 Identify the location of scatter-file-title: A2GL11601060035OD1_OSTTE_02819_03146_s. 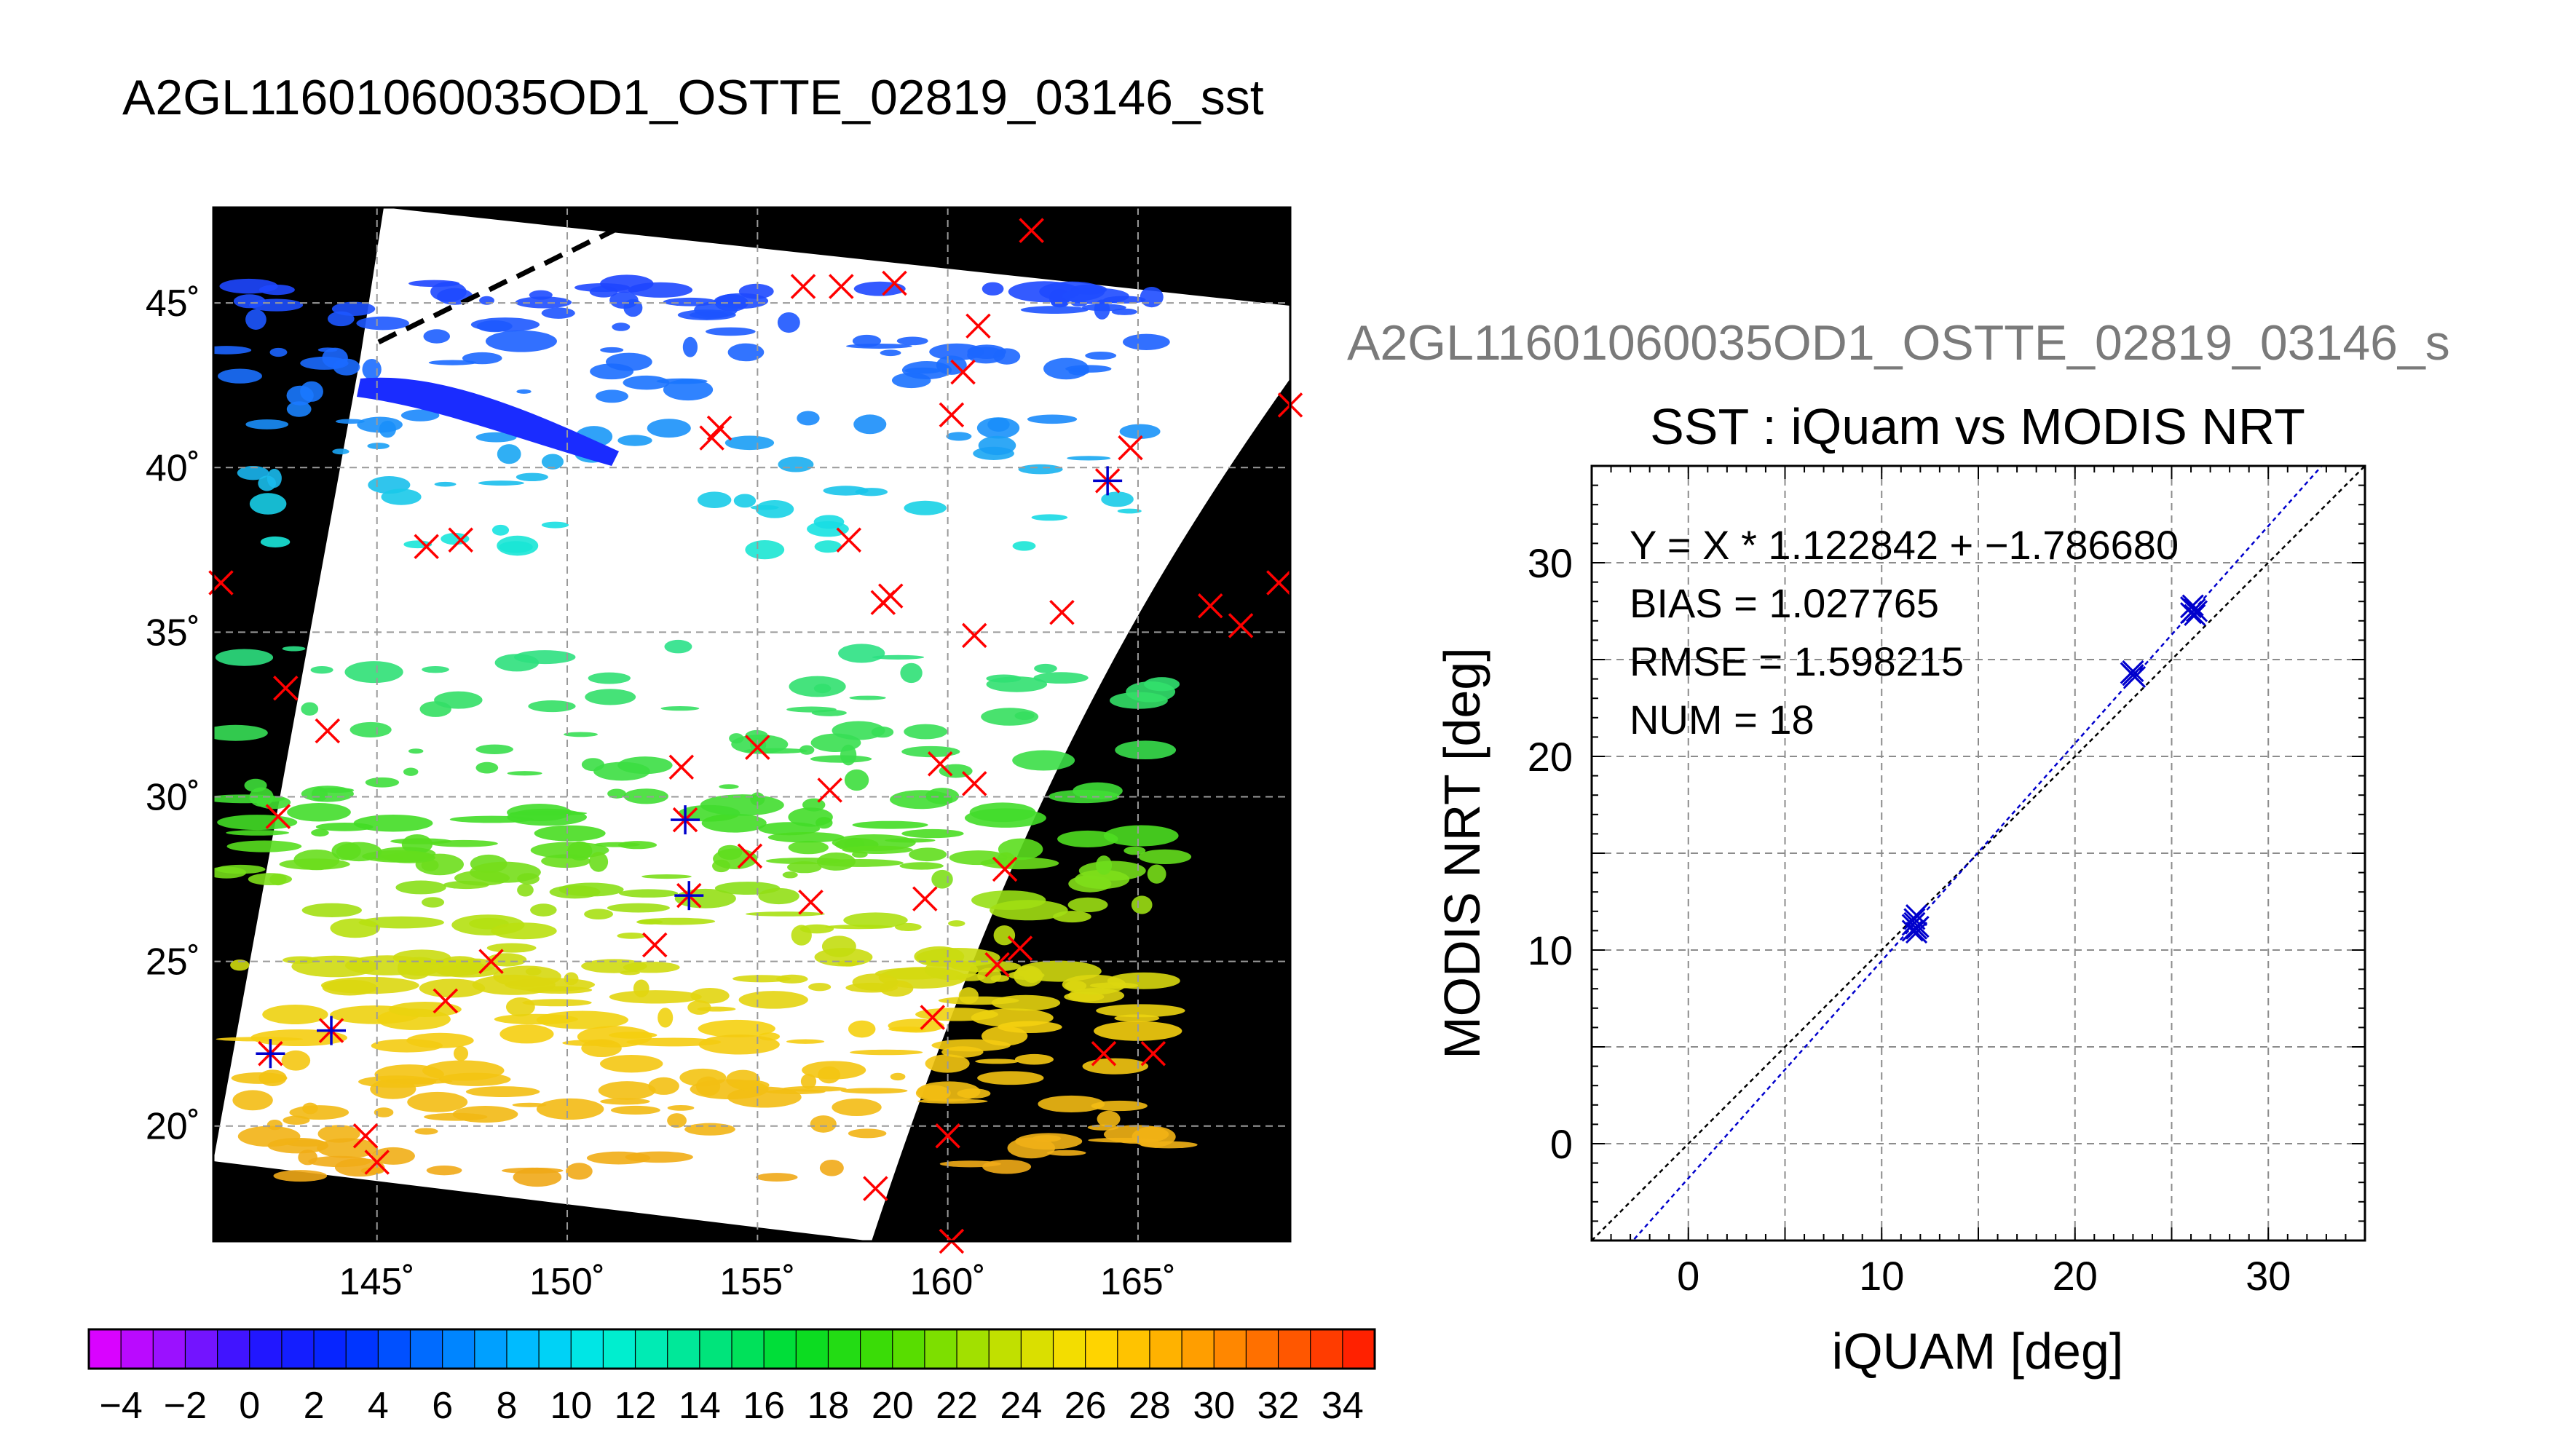
(1898, 343).